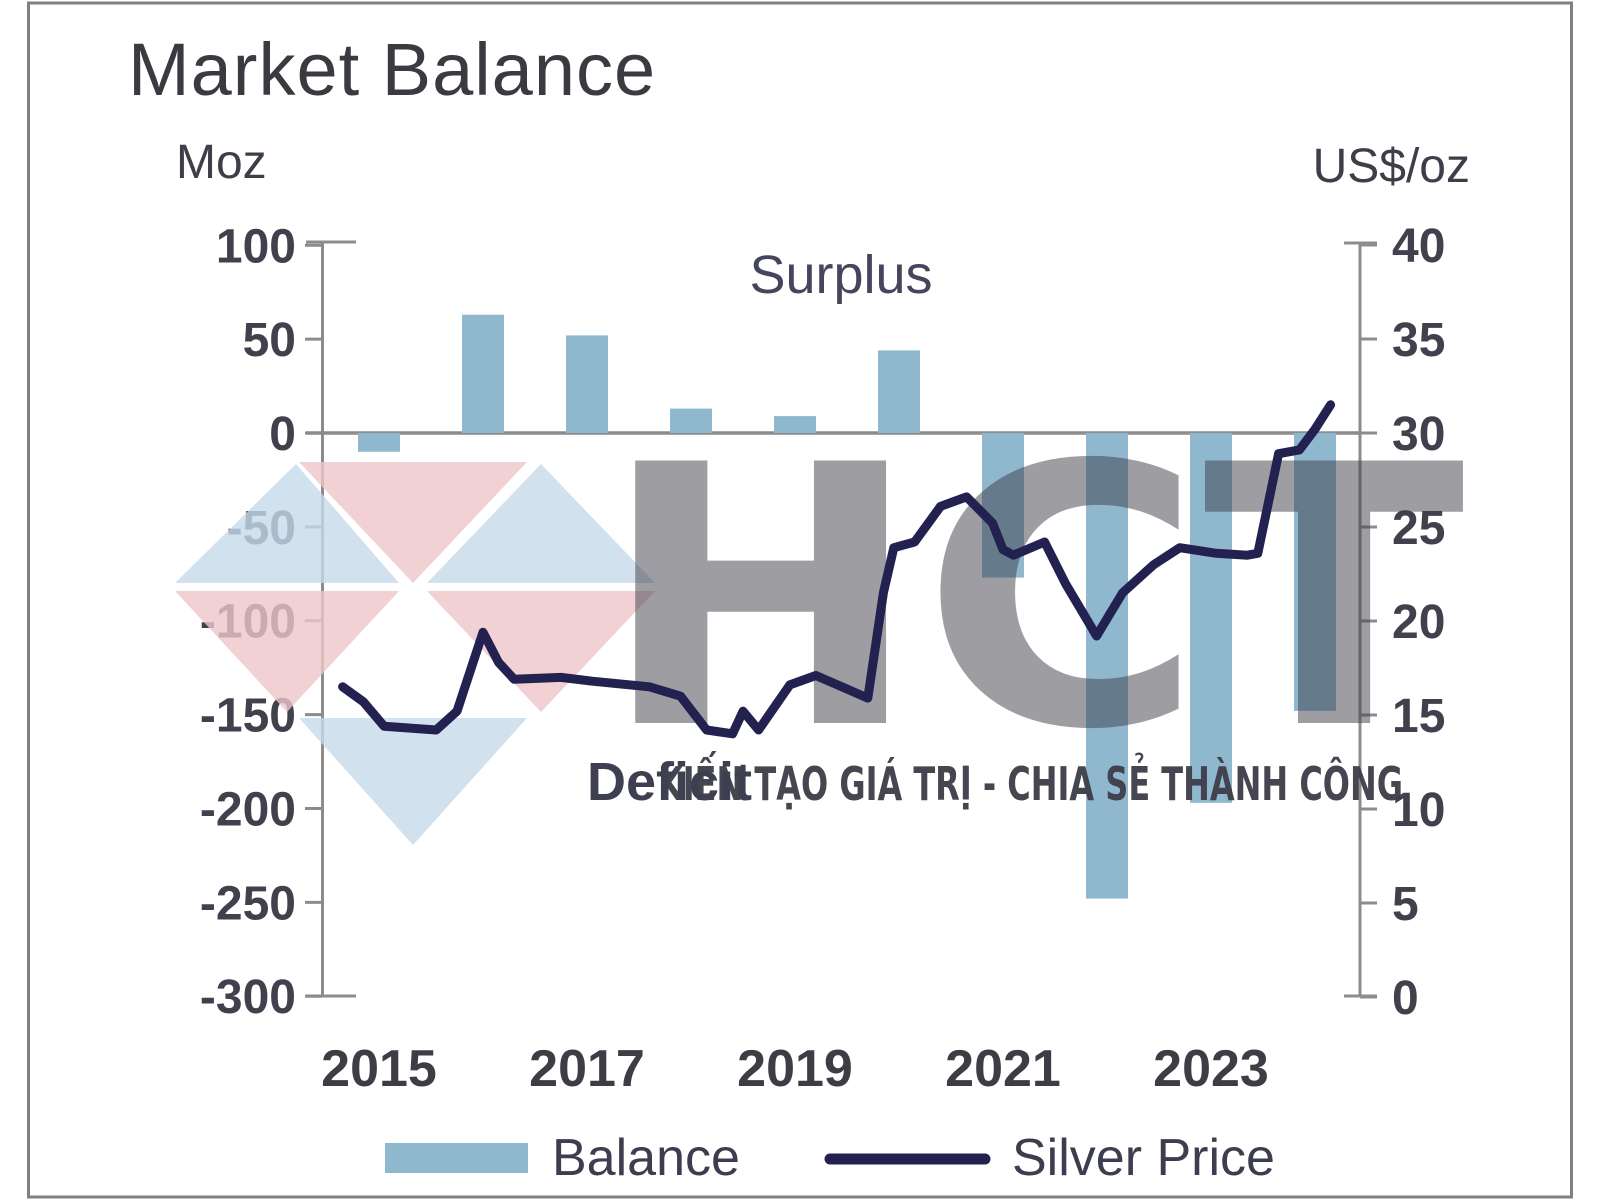 The height and width of the screenshot is (1200, 1600). What do you see at coordinates (256, 246) in the screenshot?
I see `left-axis-tick-label: 100` at bounding box center [256, 246].